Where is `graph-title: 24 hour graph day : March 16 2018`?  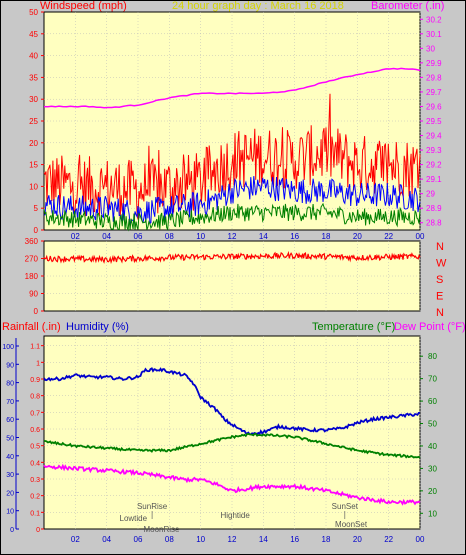
graph-title: 24 hour graph day : March 16 2018 is located at coordinates (258, 6).